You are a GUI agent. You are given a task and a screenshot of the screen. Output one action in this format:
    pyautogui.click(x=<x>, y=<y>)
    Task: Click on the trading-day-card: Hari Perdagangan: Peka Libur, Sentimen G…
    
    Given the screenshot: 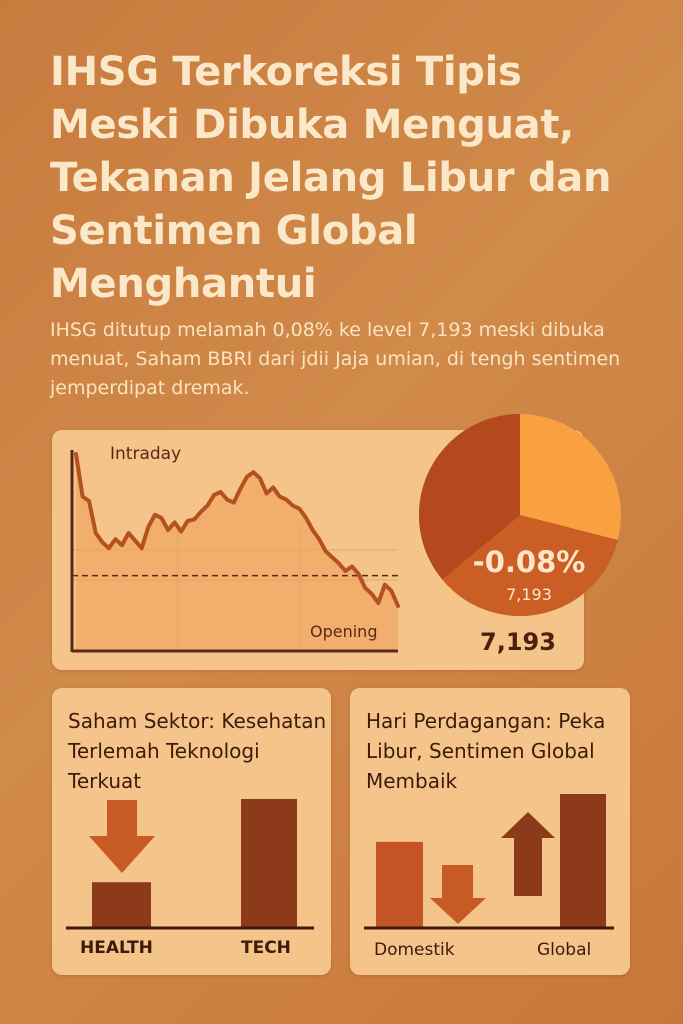 What is the action you would take?
    pyautogui.click(x=490, y=831)
    